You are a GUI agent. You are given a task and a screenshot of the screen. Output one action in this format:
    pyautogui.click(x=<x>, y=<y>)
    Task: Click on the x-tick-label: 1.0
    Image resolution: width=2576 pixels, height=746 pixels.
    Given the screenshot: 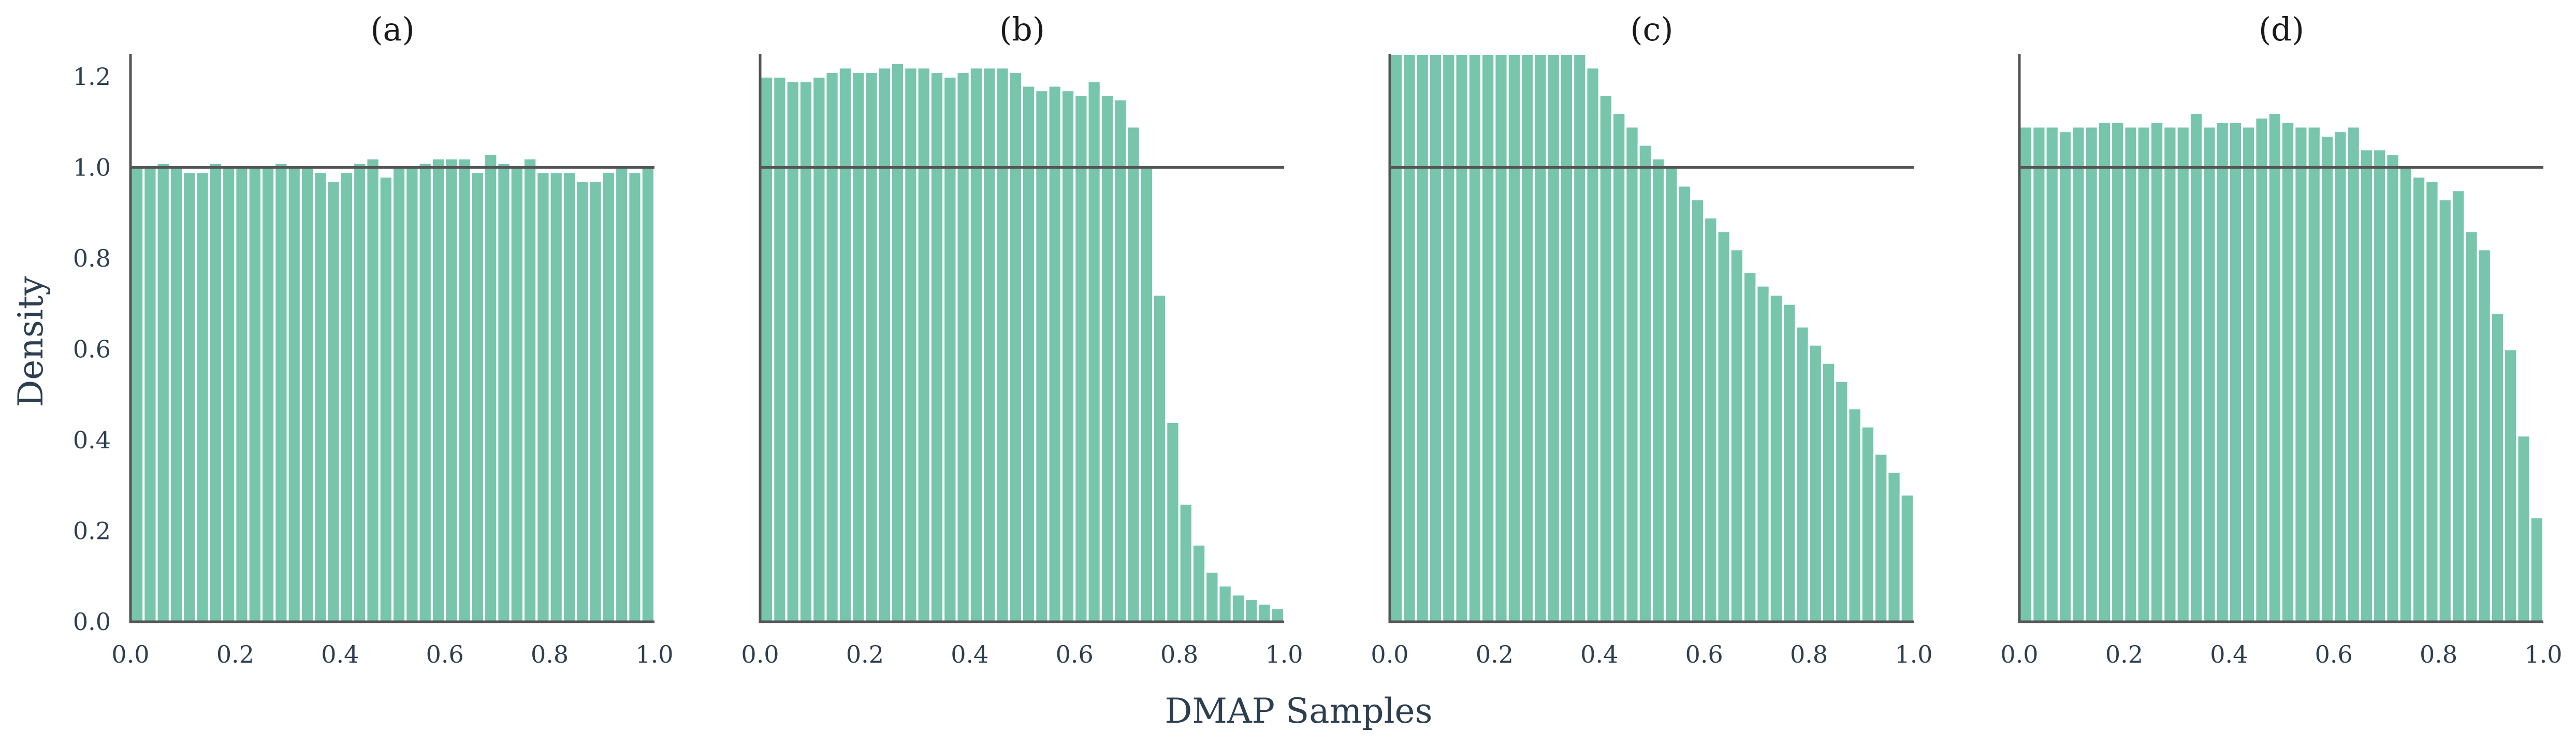 What is the action you would take?
    pyautogui.click(x=654, y=654)
    